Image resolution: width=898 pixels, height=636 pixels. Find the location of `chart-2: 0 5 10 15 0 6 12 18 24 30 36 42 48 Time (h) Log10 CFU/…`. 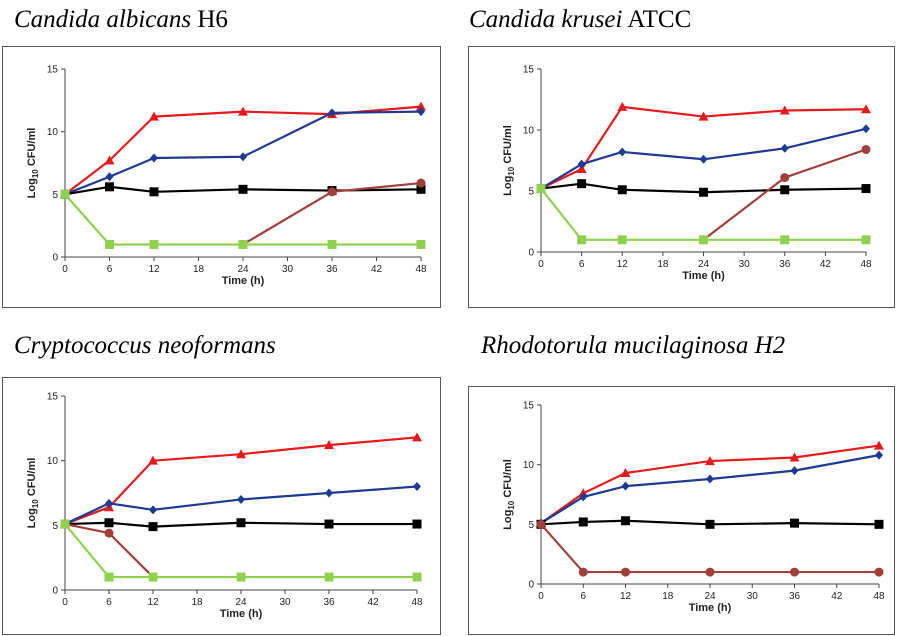

chart-2: 0 5 10 15 0 6 12 18 24 30 36 42 48 Time (h) Log10 CFU/… is located at coordinates (687, 174).